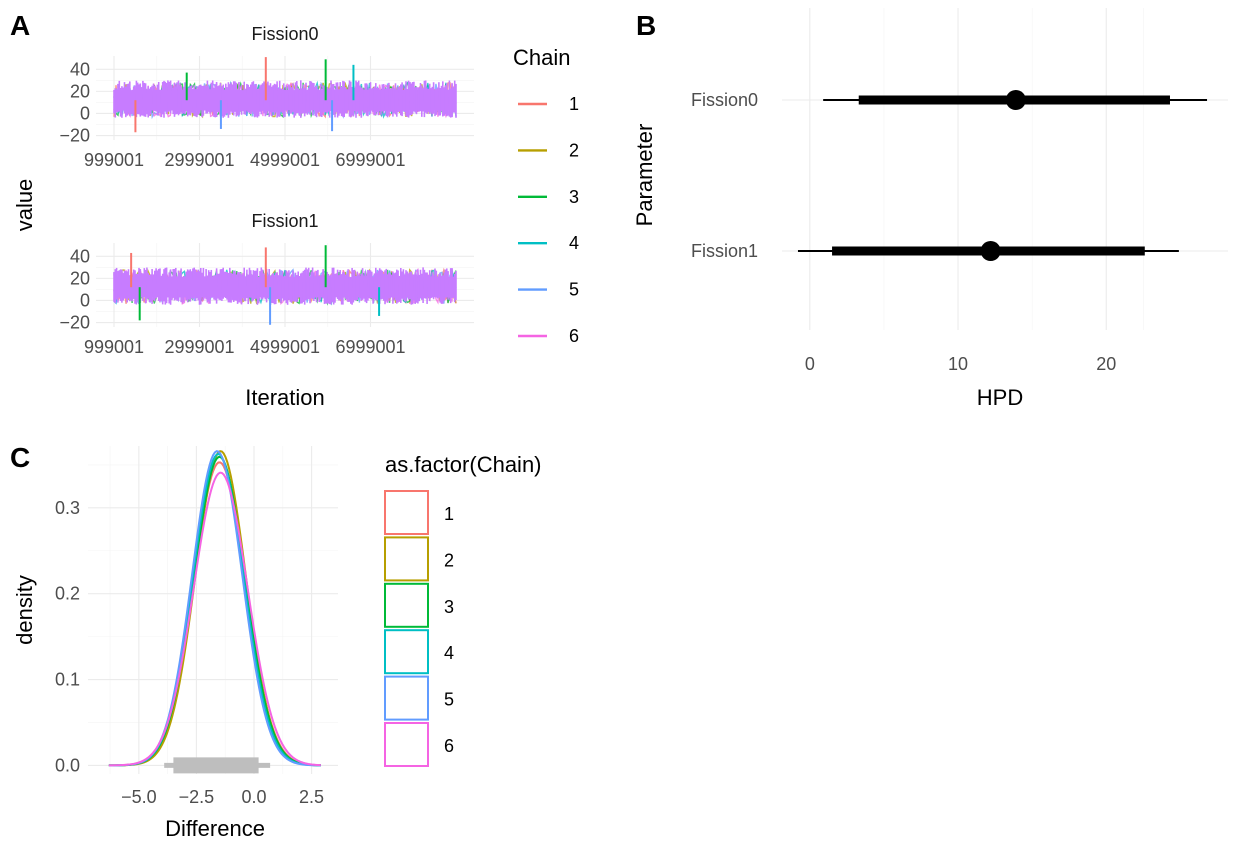 This screenshot has height=846, width=1233. What do you see at coordinates (1015, 100) in the screenshot?
I see `point-estimate-Fission0` at bounding box center [1015, 100].